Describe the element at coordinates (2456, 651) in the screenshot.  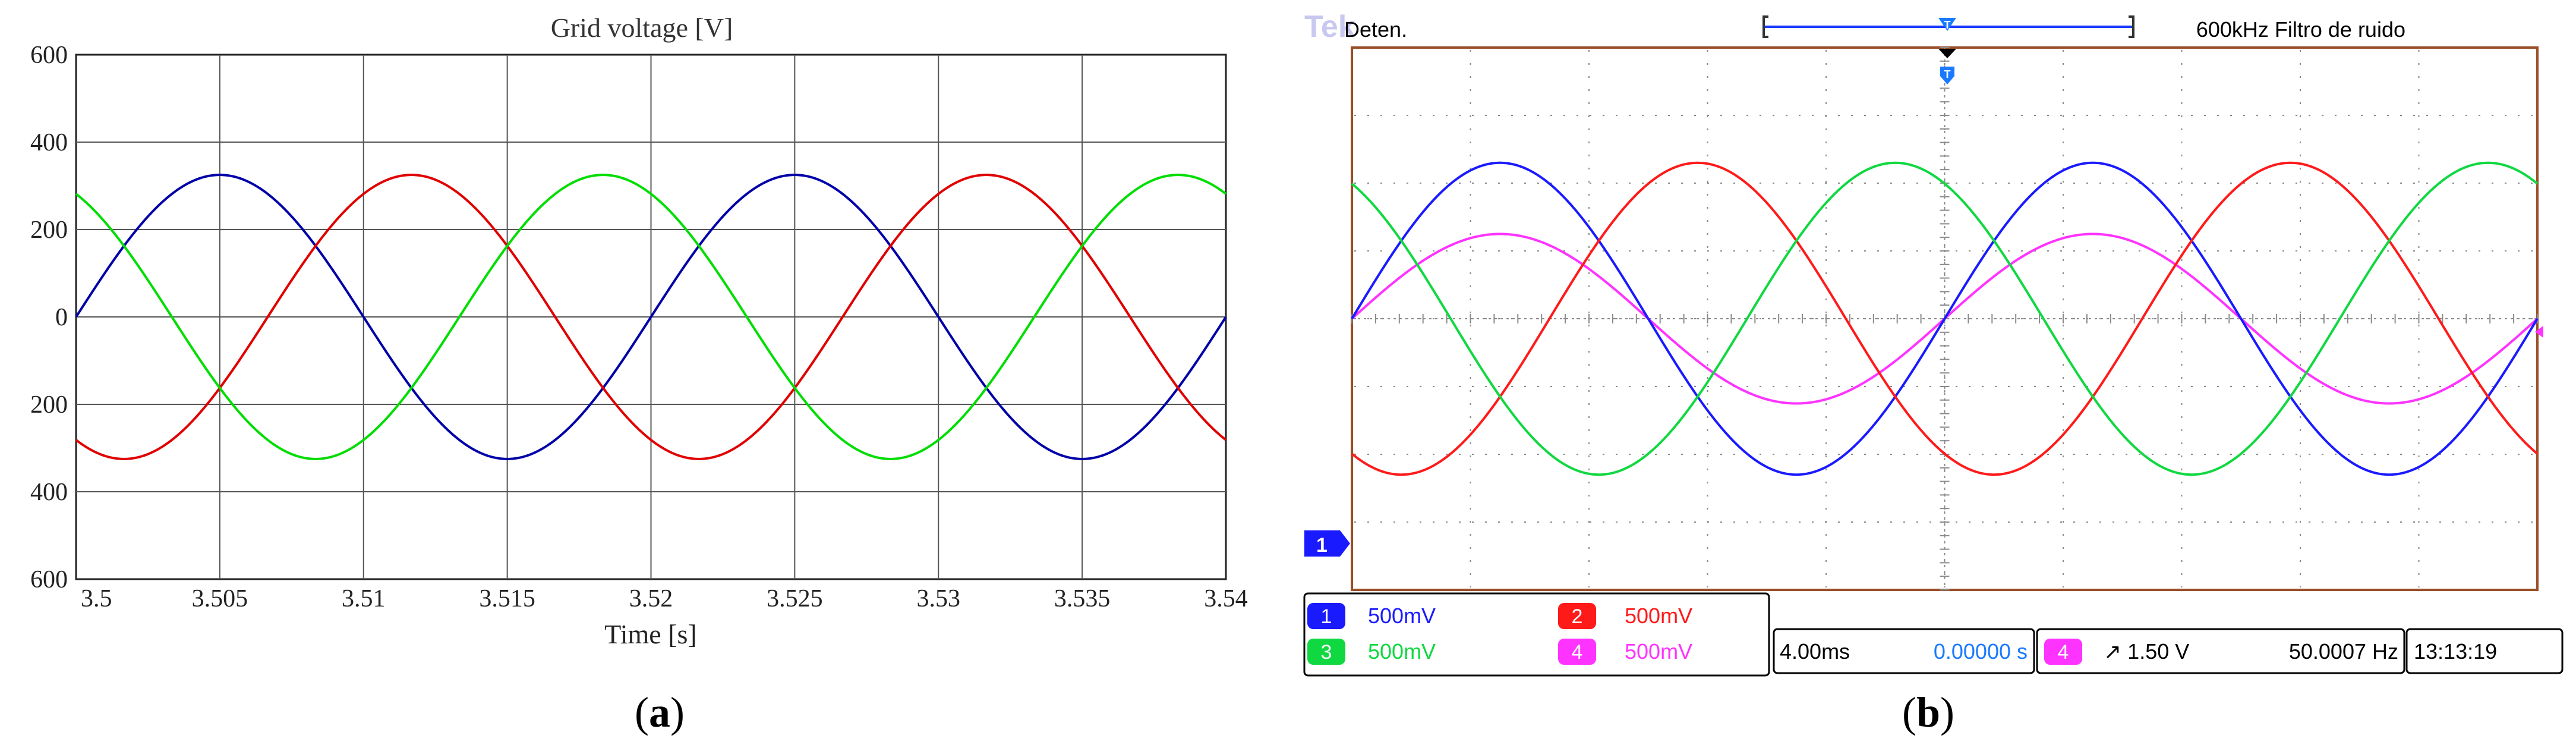
I see `clock-readout: 13:13:19` at that location.